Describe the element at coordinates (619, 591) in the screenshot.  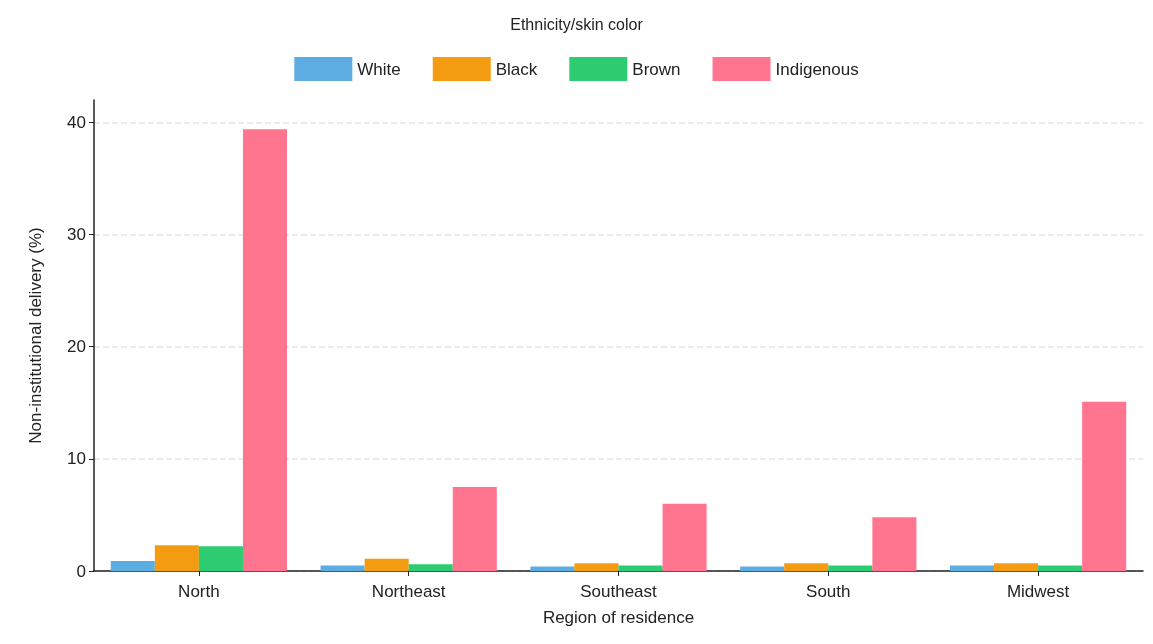
I see `x-tick-label: Southeast` at that location.